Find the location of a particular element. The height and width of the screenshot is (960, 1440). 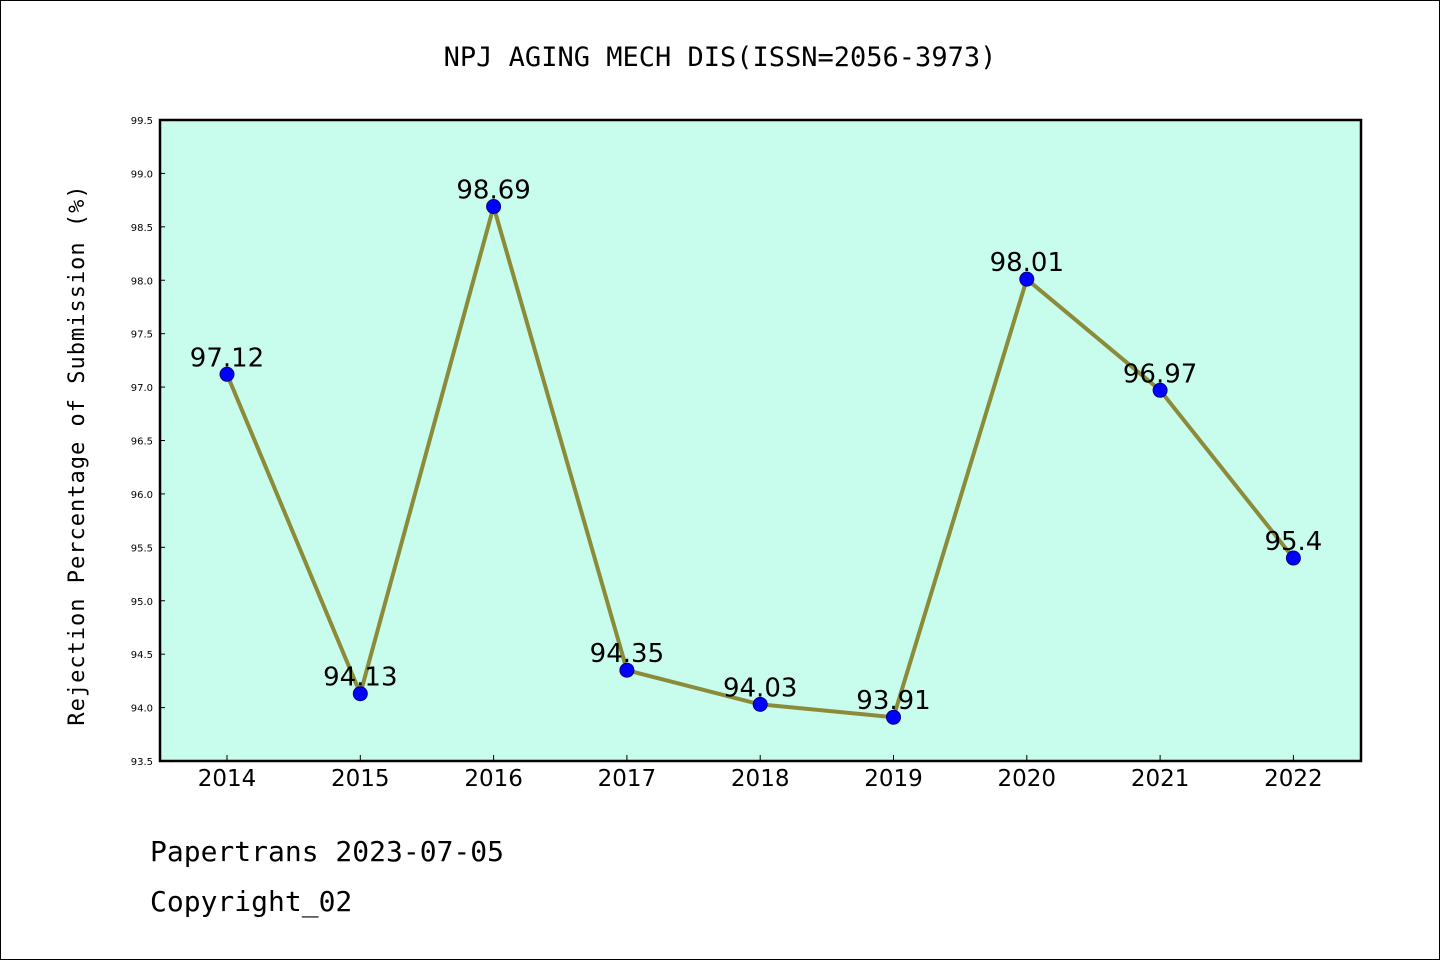

footer-copyright: Copyright_02 is located at coordinates (251, 901).